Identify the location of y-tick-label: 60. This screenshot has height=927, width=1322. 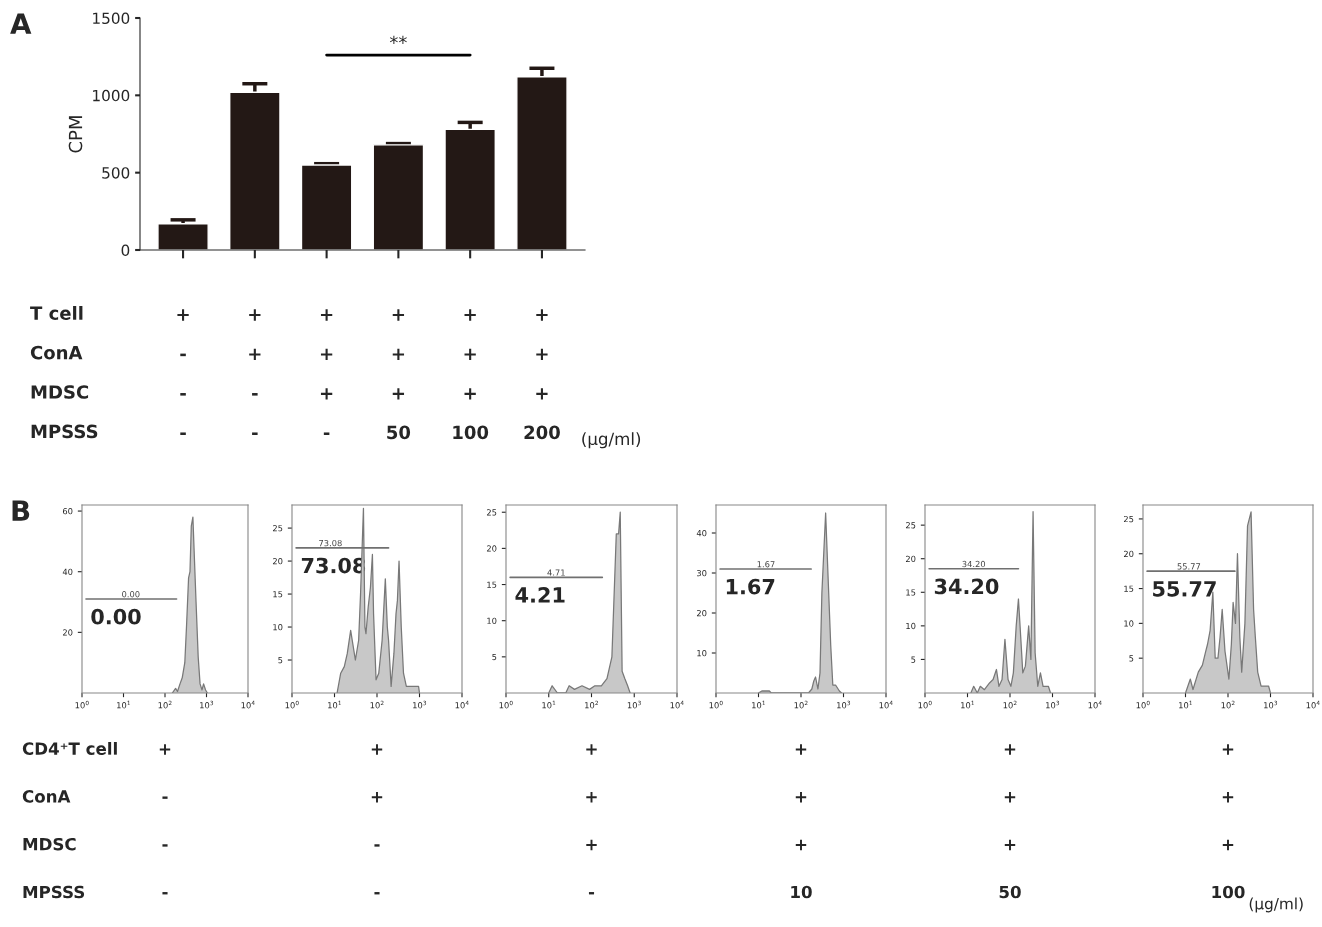
(67, 511).